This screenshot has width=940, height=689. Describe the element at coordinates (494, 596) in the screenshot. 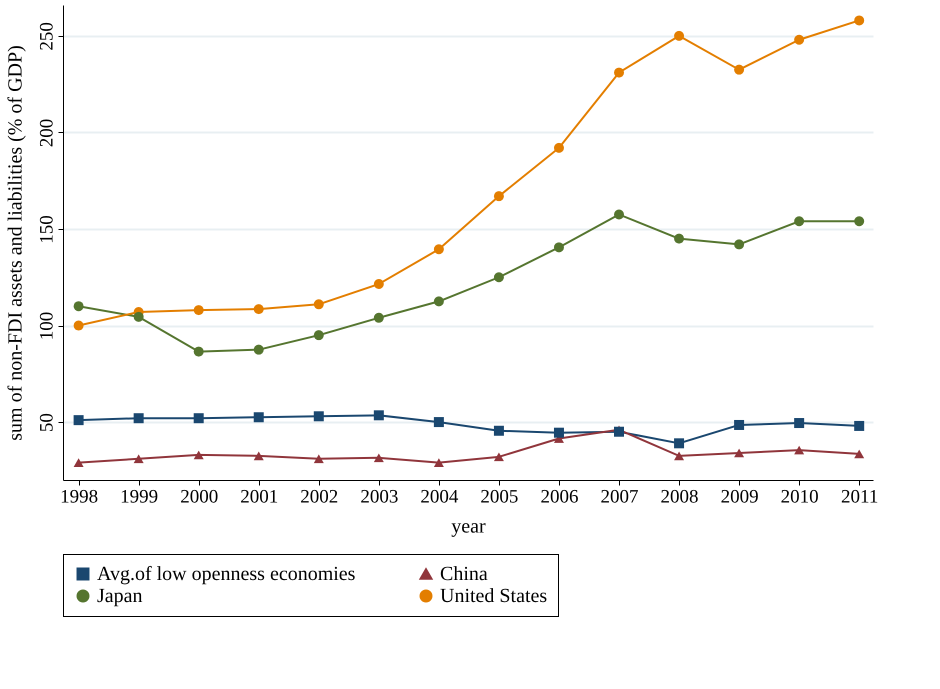

I see `legend-label: United States` at that location.